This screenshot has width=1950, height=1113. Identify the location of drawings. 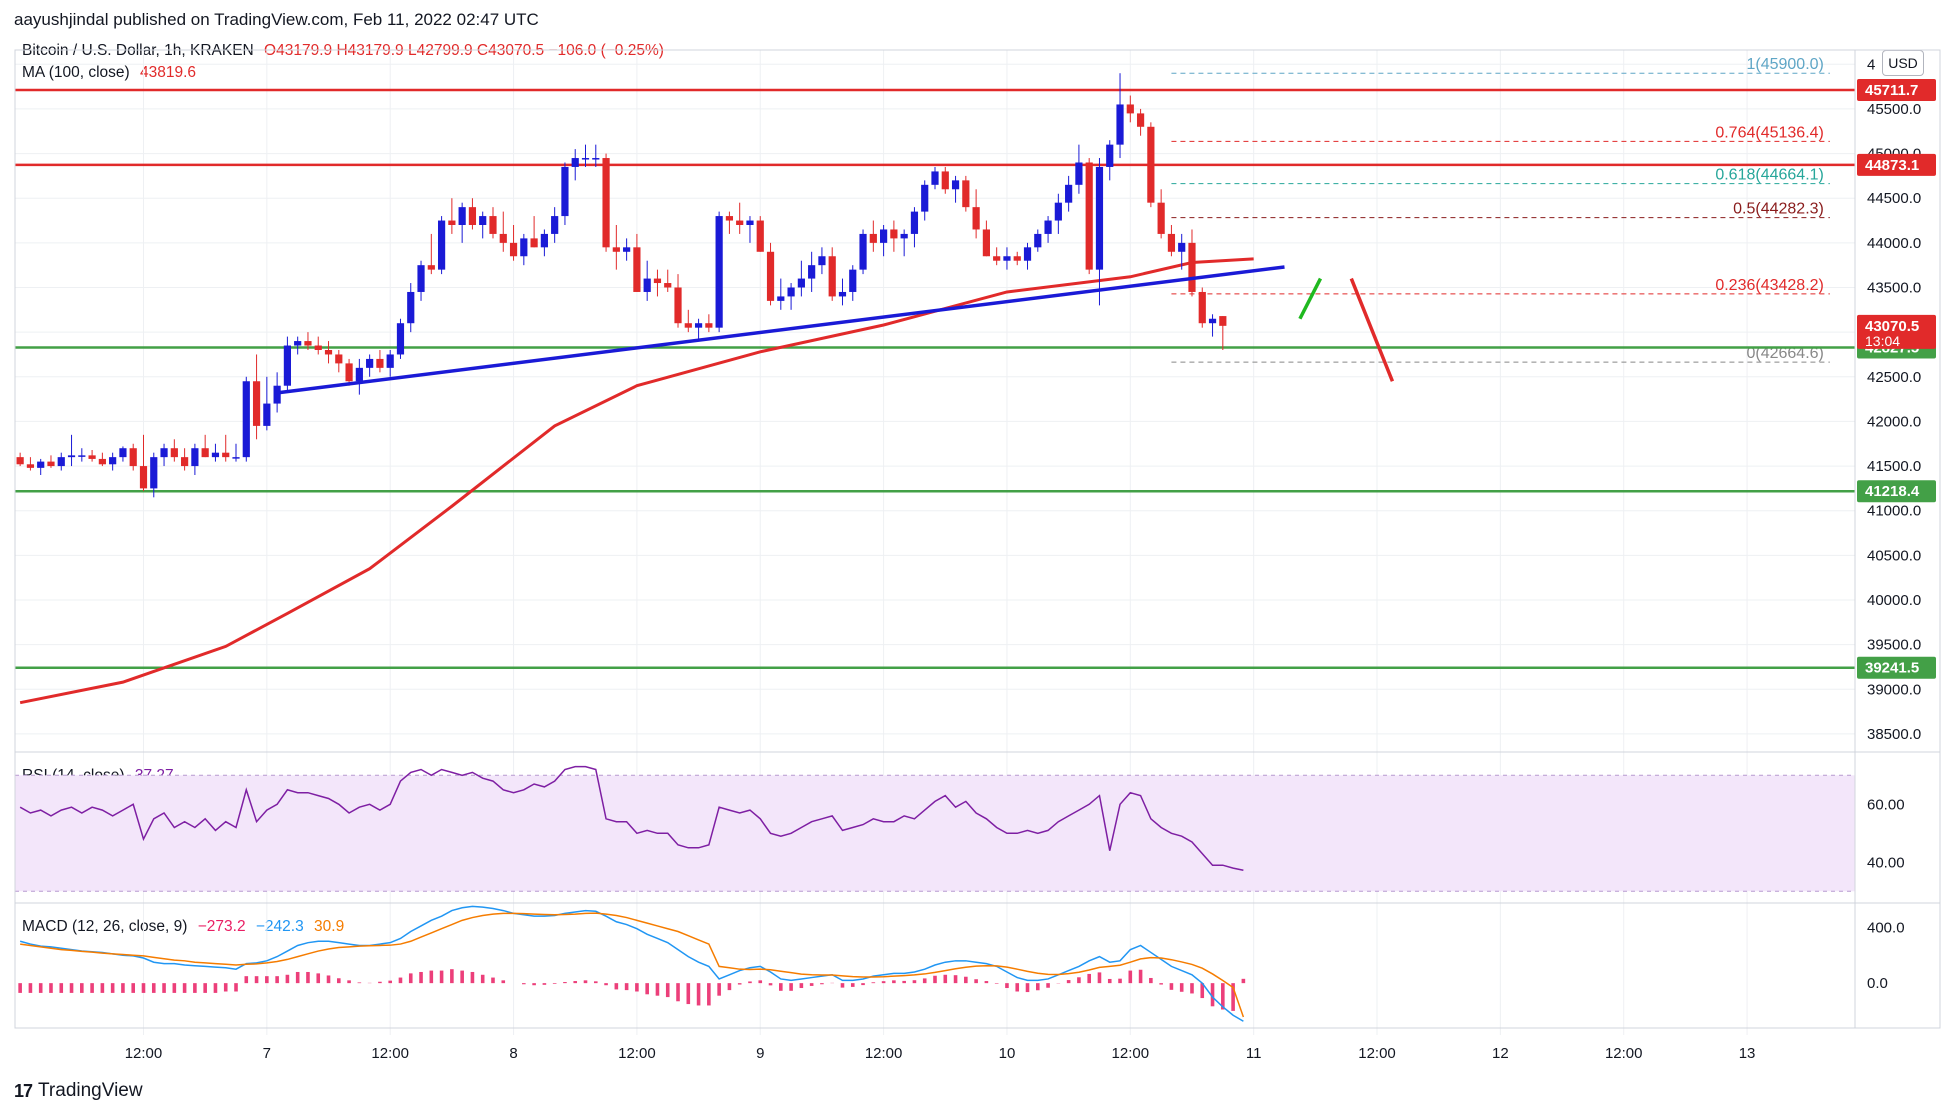
(835, 330).